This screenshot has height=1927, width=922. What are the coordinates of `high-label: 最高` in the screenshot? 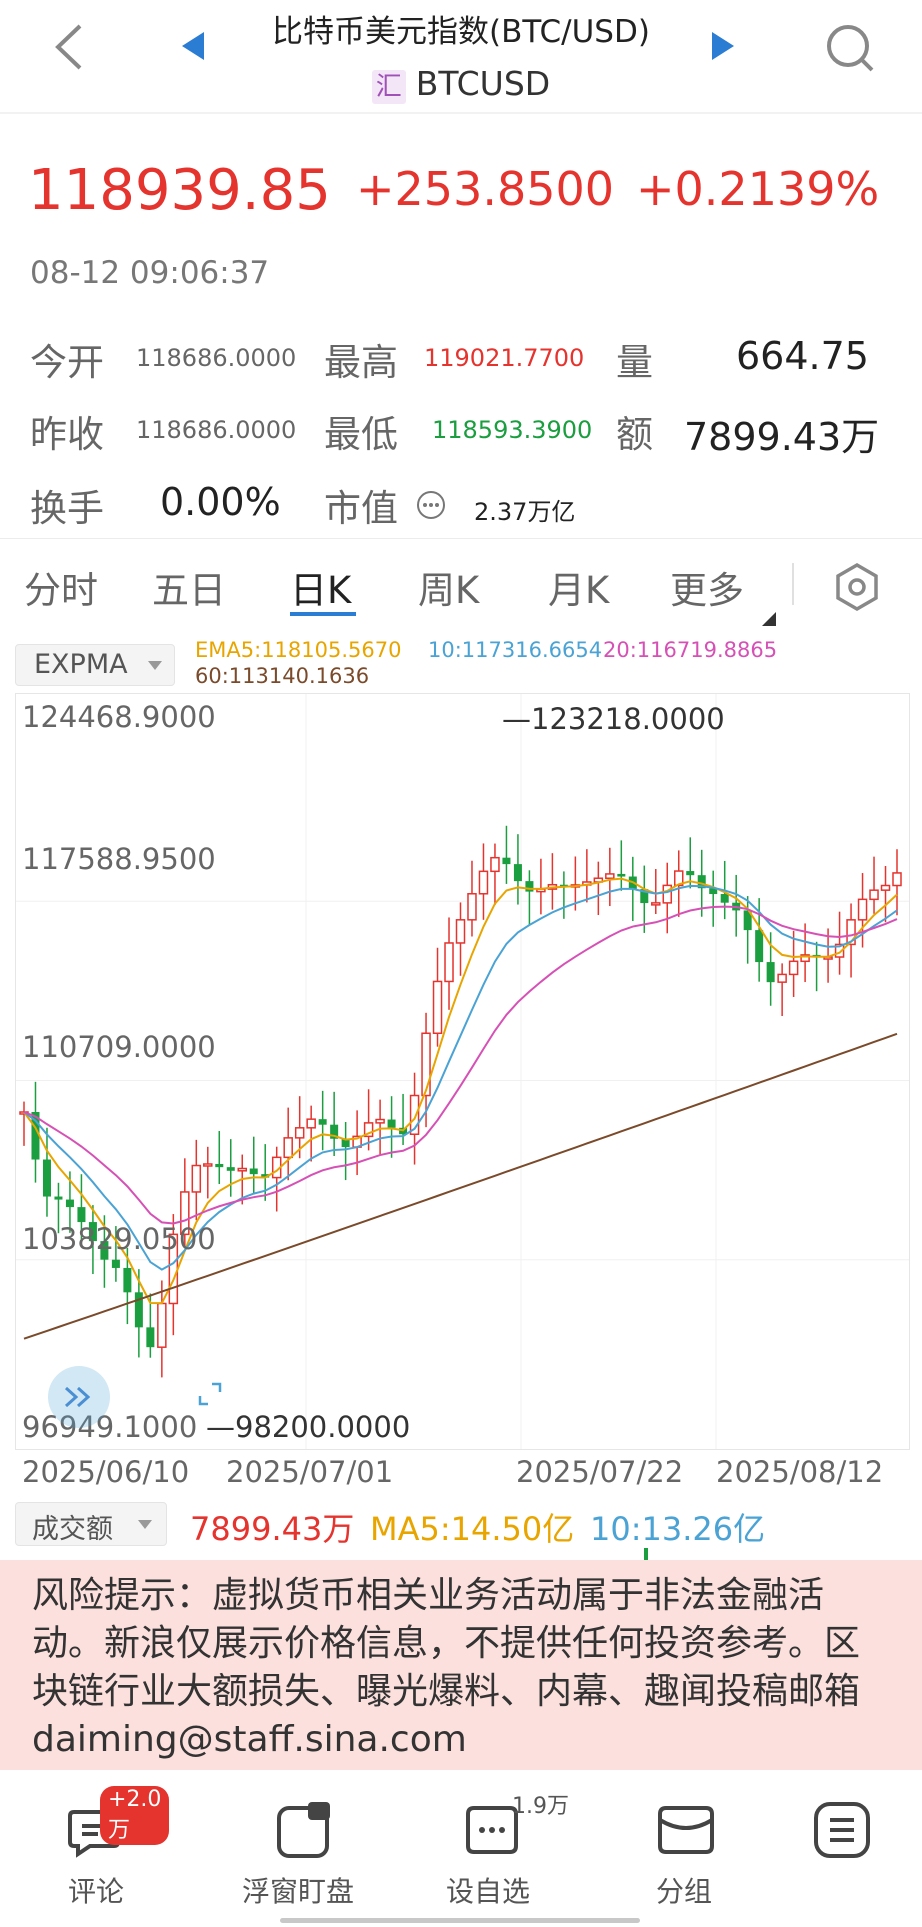 It's located at (361, 362).